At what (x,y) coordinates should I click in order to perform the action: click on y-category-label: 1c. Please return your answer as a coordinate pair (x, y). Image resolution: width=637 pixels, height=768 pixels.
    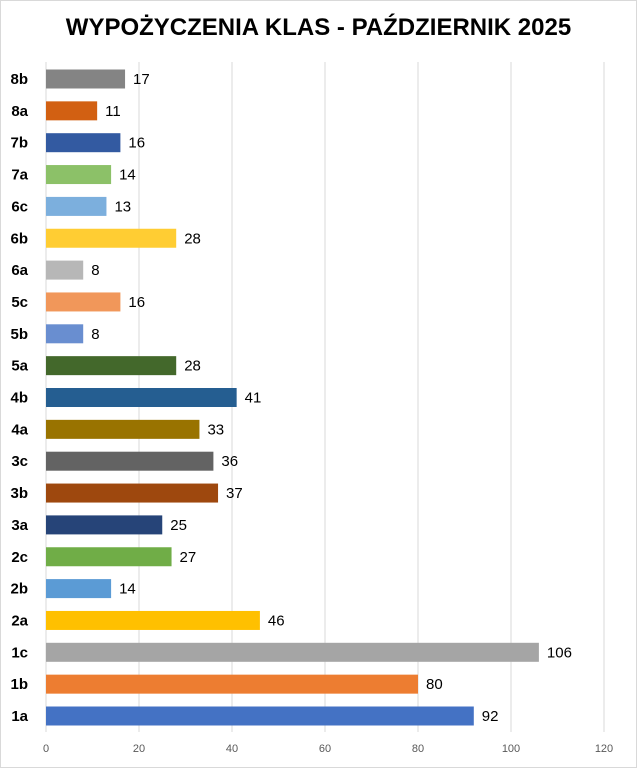
    Looking at the image, I should click on (19, 652).